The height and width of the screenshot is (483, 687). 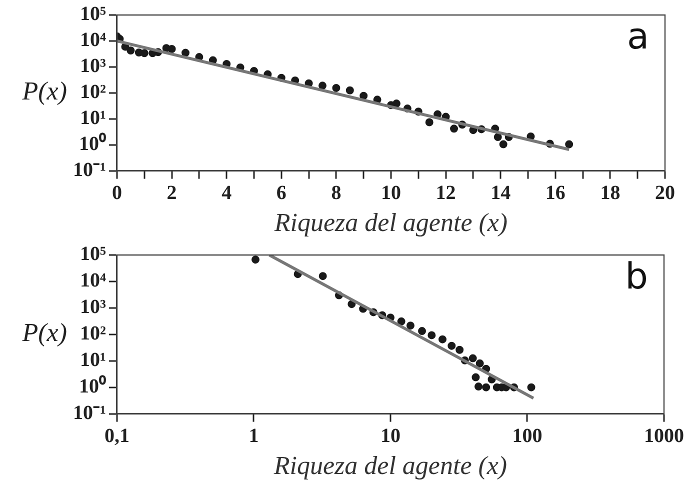 What do you see at coordinates (664, 435) in the screenshot?
I see `x-tick-label: 1000` at bounding box center [664, 435].